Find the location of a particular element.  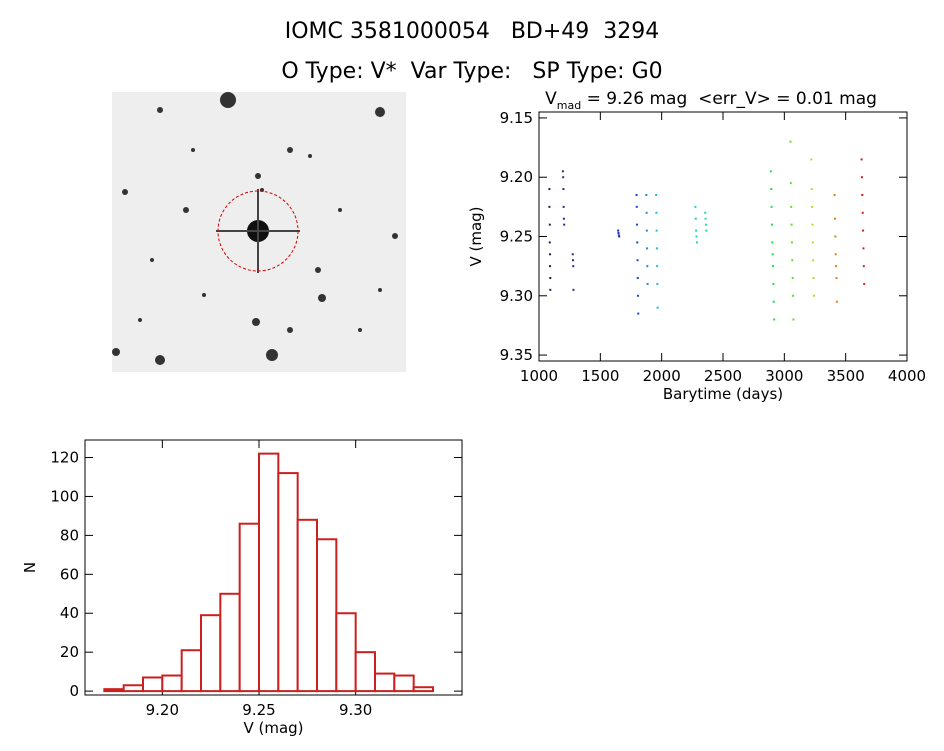

y-tick-label: 40 is located at coordinates (69, 613).